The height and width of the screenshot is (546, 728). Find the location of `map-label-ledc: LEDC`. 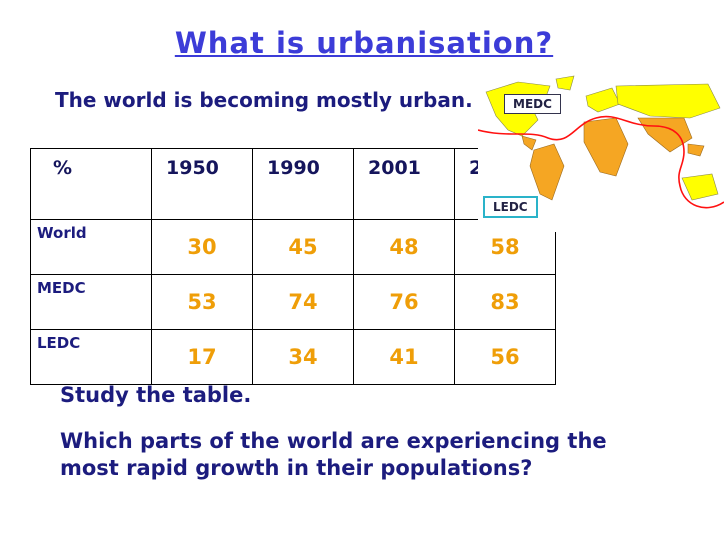

map-label-ledc: LEDC is located at coordinates (510, 207).